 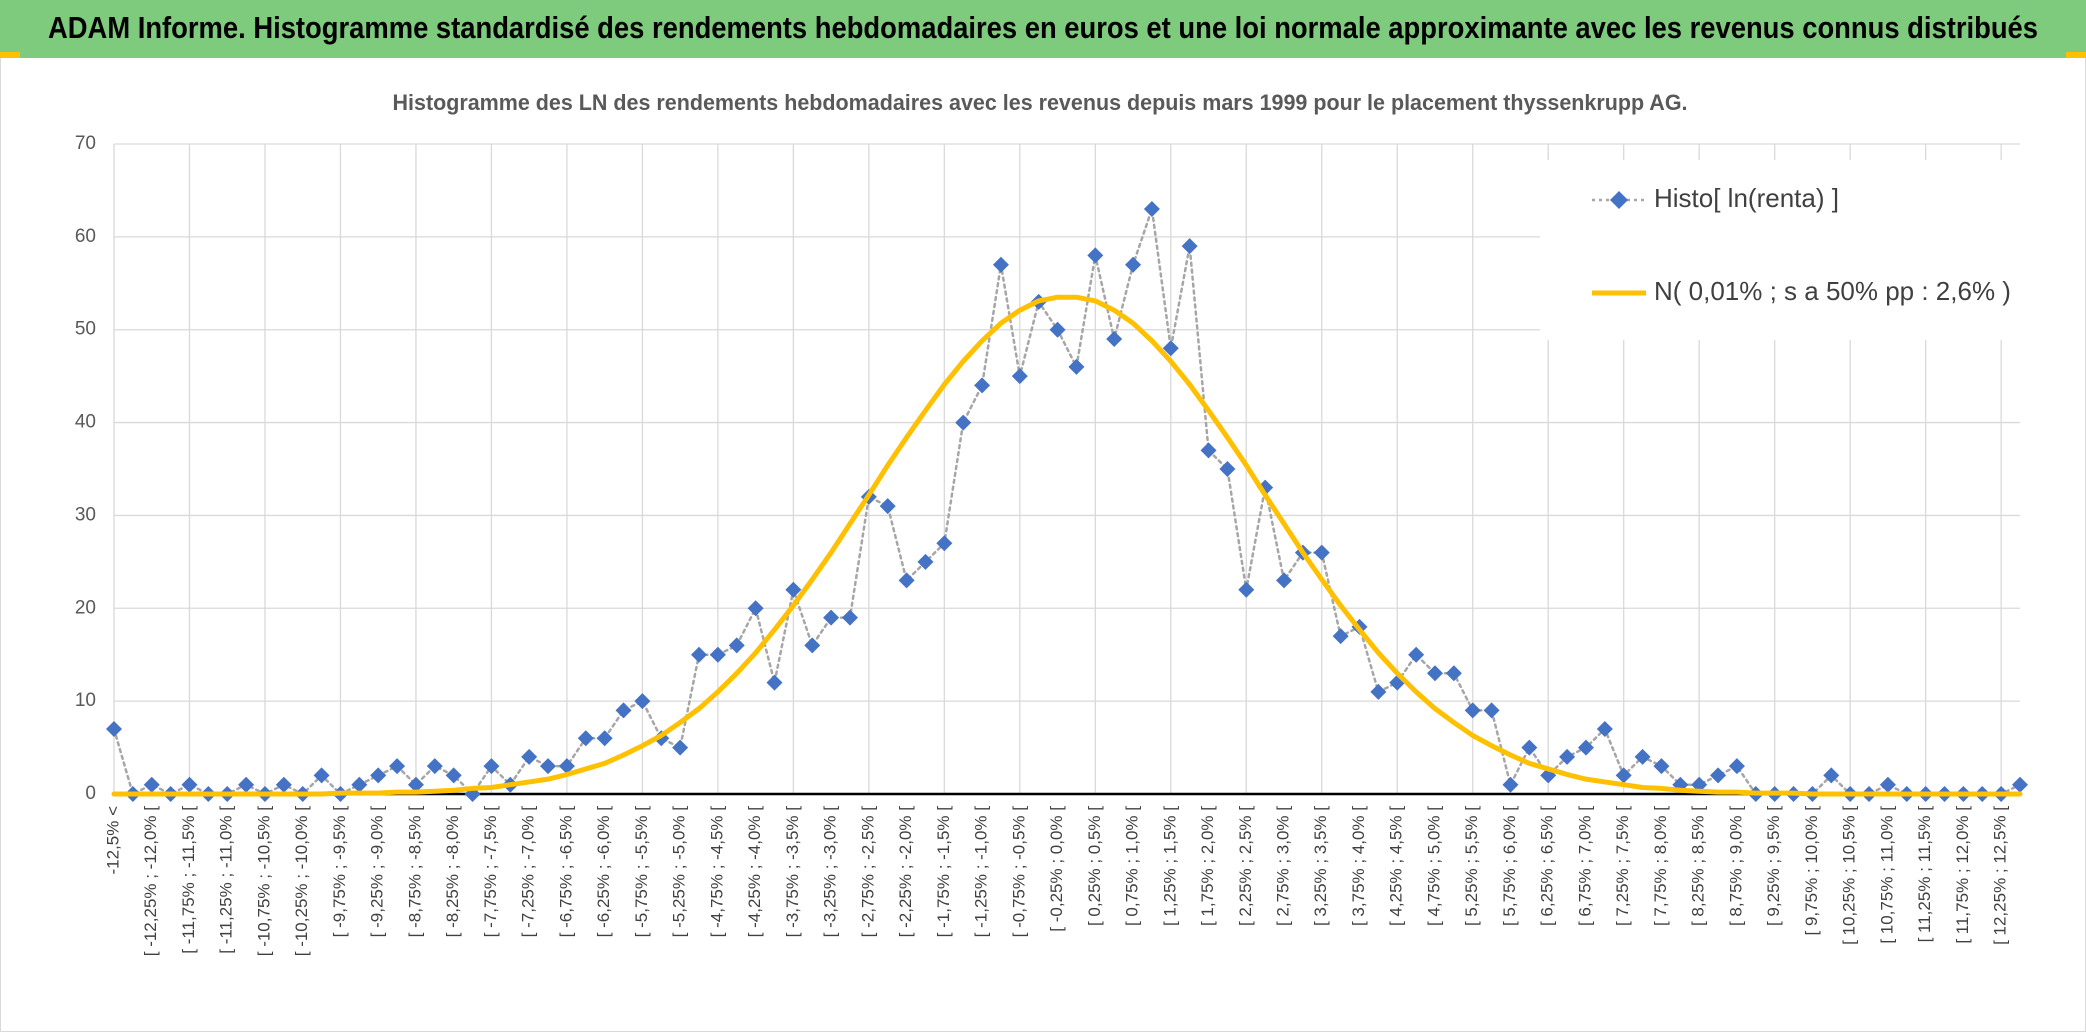 I want to click on x-tick-label: [ -0,75% ; -0,5% [, so click(x=1018, y=872).